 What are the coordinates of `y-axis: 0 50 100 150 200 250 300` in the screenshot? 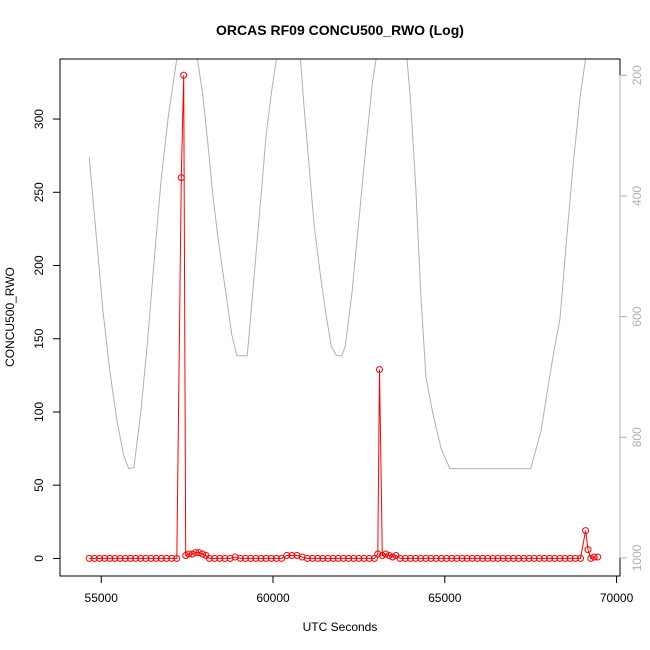 It's located at (46, 335).